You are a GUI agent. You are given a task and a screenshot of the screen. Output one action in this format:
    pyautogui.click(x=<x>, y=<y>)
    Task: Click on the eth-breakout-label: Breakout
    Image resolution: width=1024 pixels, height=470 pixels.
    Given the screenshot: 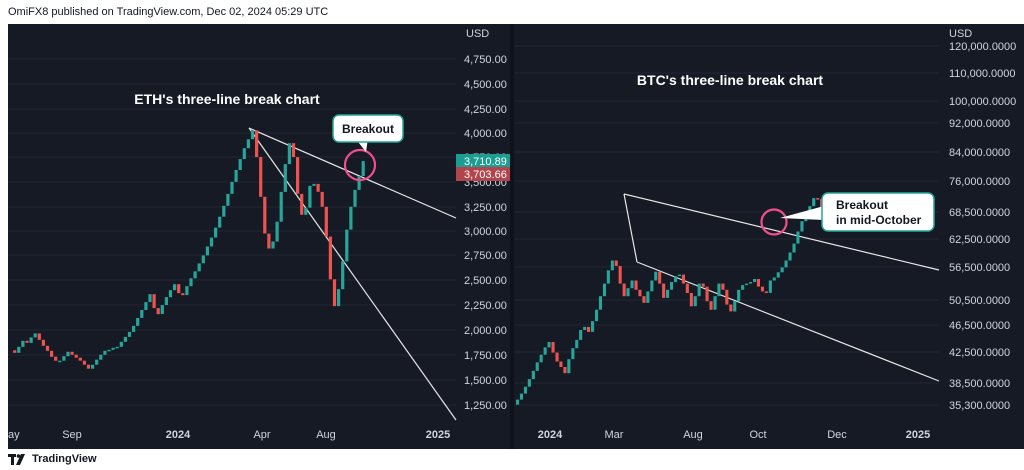 What is the action you would take?
    pyautogui.click(x=368, y=129)
    